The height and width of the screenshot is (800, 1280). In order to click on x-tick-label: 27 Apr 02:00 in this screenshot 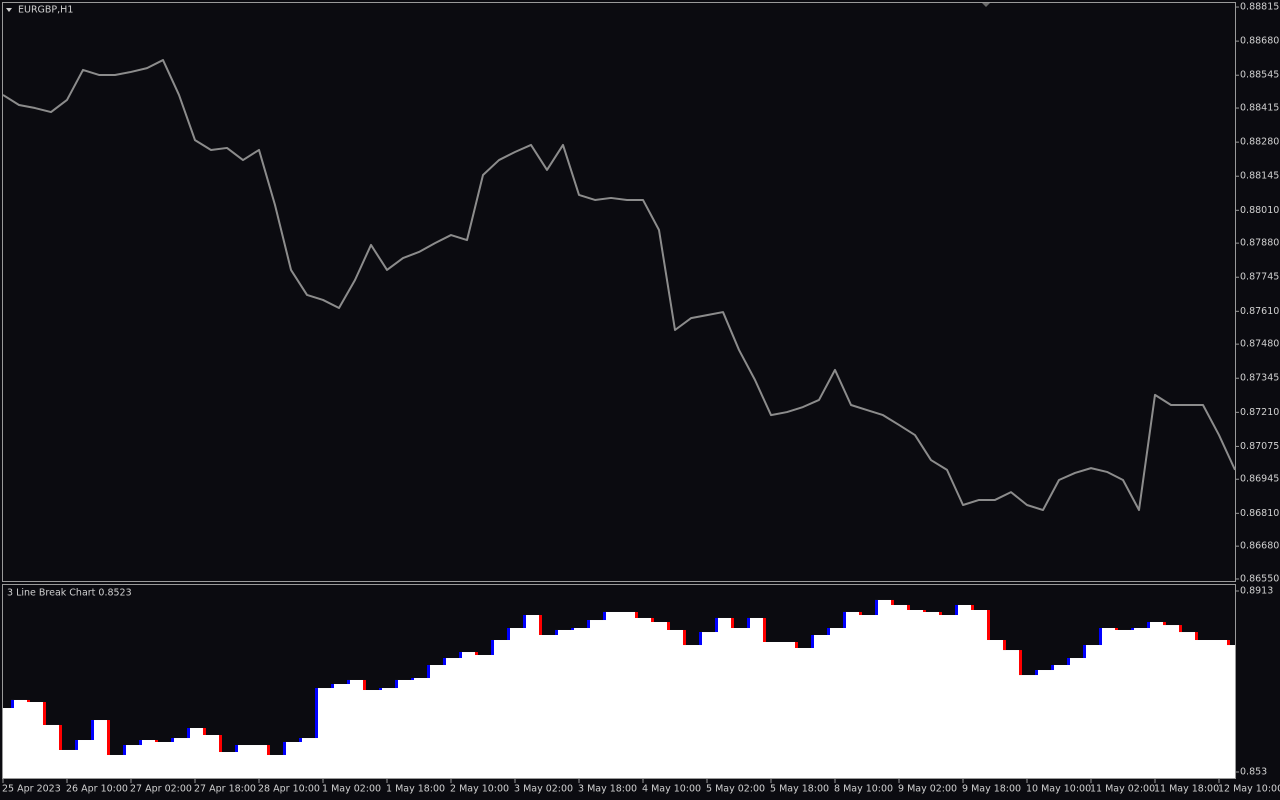, I will do `click(161, 789)`.